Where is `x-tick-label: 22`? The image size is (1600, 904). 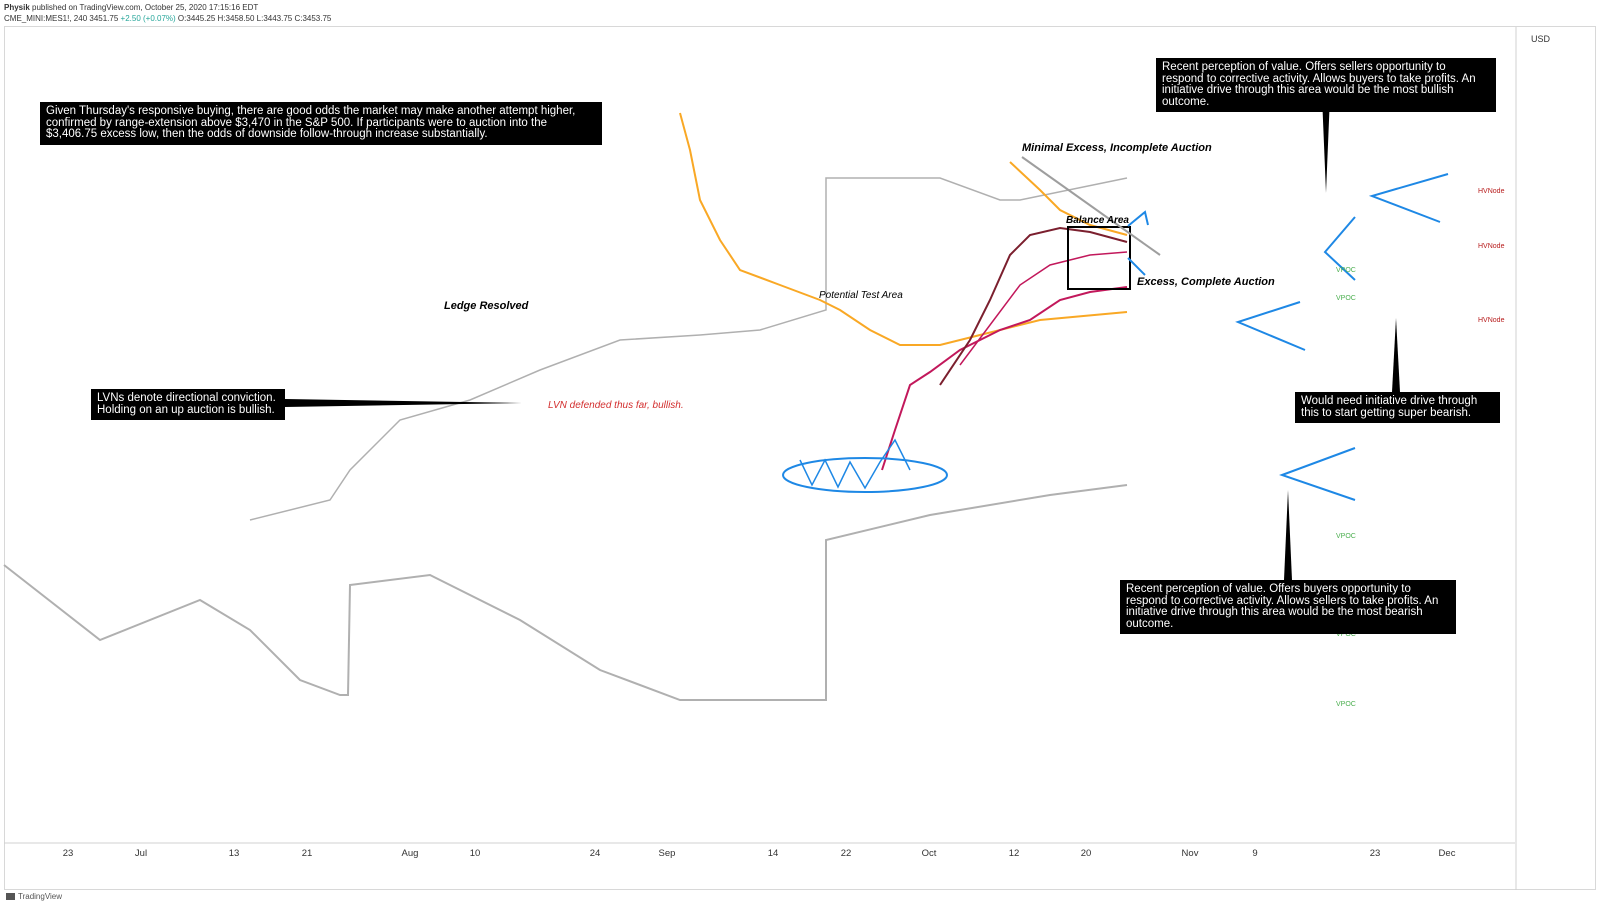
x-tick-label: 22 is located at coordinates (846, 853).